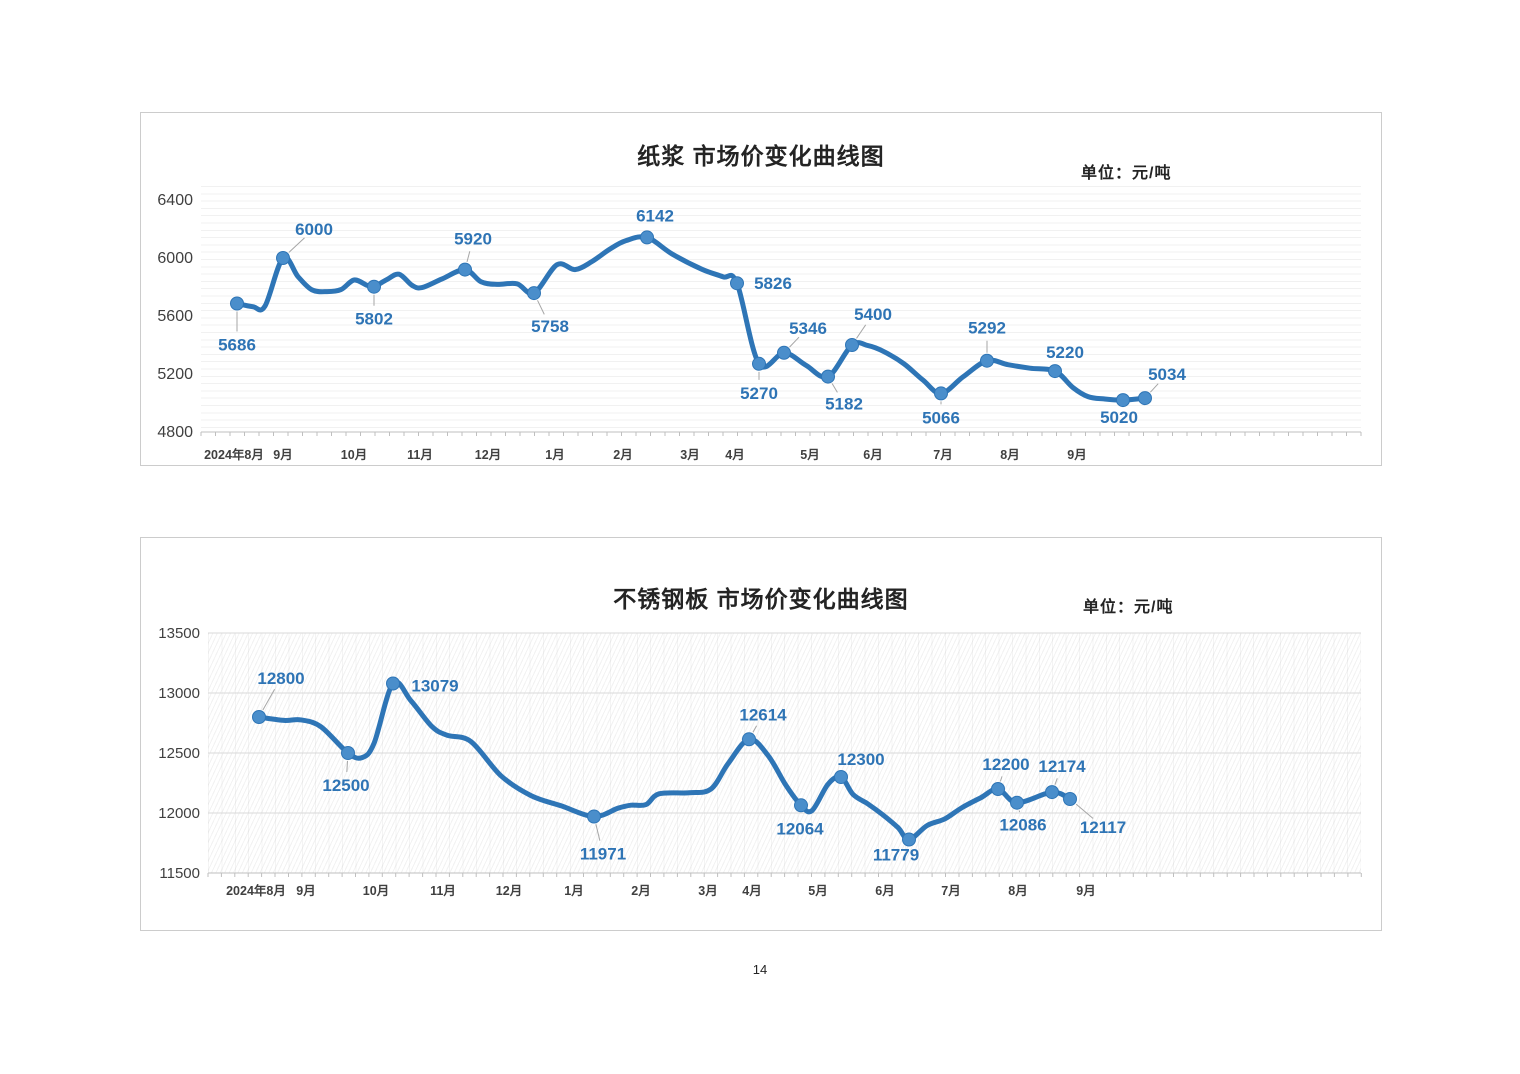  What do you see at coordinates (345, 785) in the screenshot?
I see `data-point-label: 12500` at bounding box center [345, 785].